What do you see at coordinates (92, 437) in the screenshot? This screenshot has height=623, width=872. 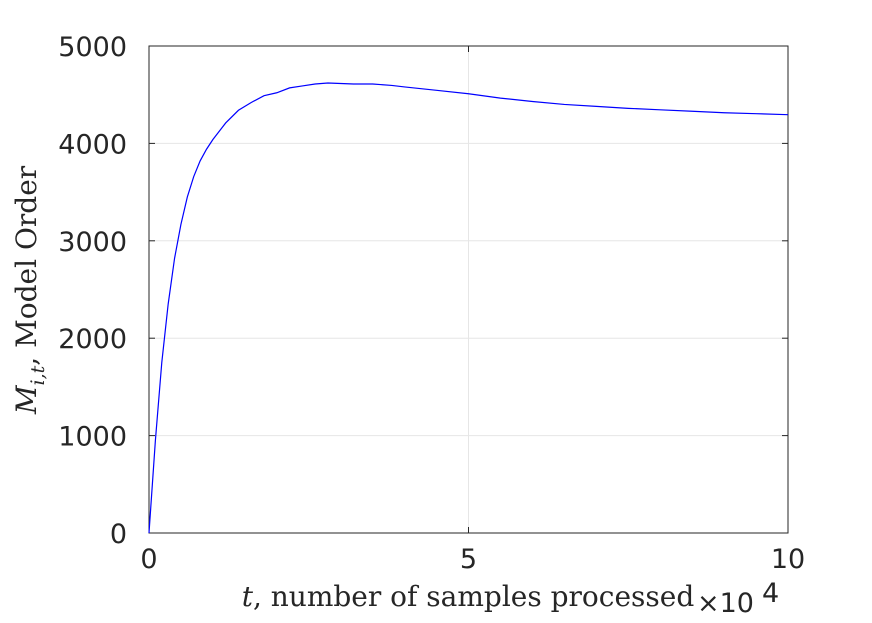 I see `y-tick-label: 1000` at bounding box center [92, 437].